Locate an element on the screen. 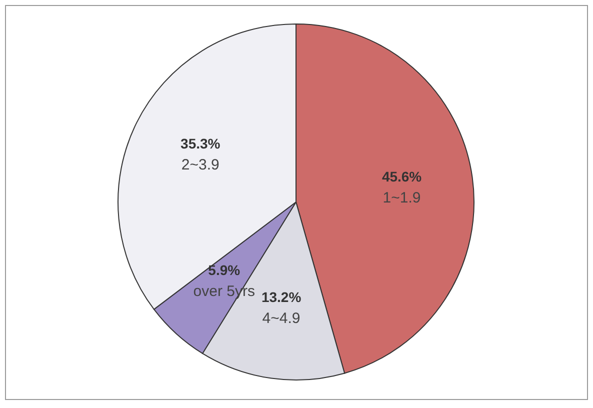 This screenshot has width=593, height=408. slice-label: 4~4.9 is located at coordinates (281, 318).